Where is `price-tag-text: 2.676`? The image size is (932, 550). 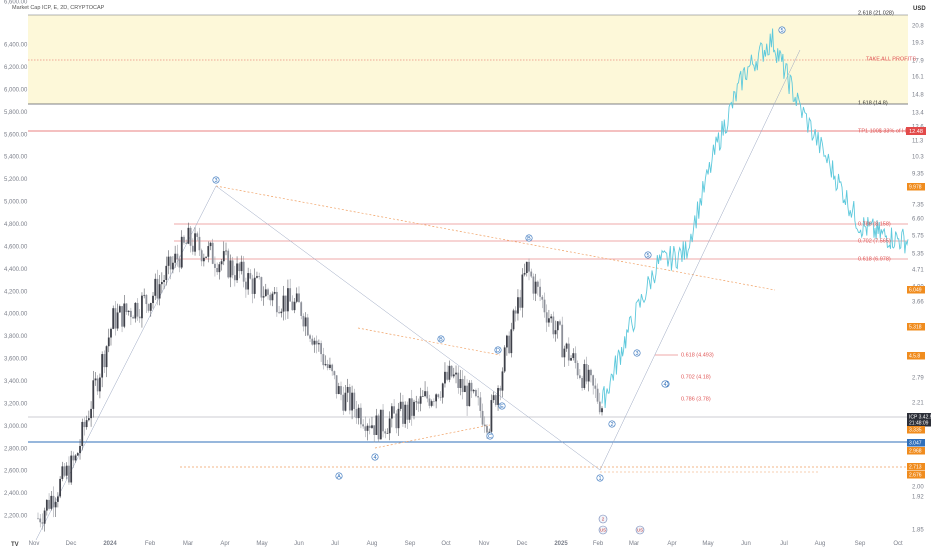 price-tag-text: 2.676 is located at coordinates (915, 475).